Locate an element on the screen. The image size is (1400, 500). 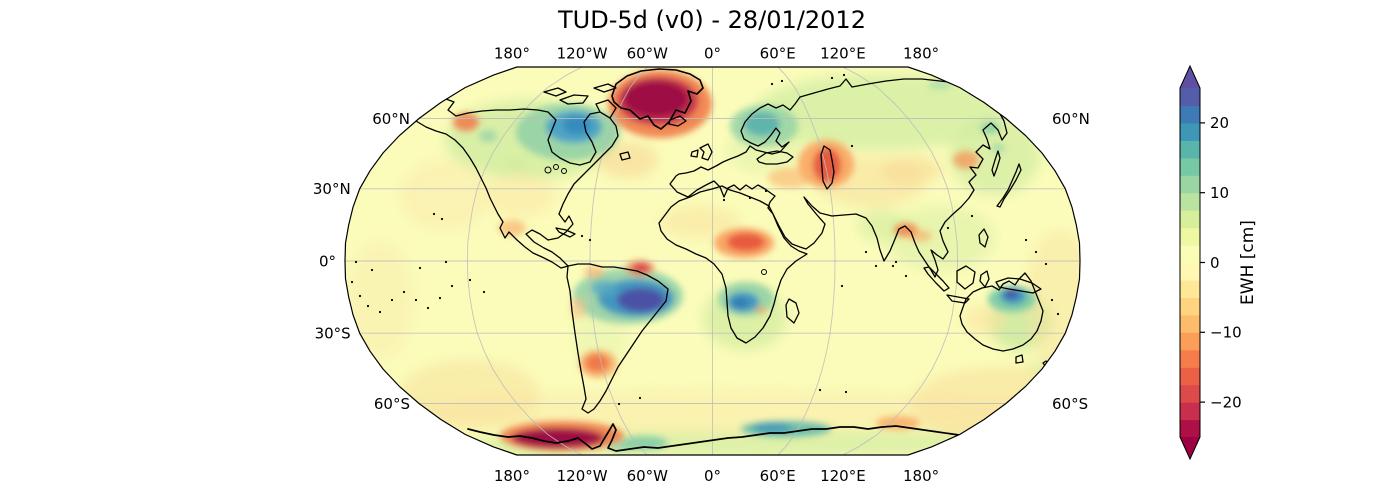
coastline-australia is located at coordinates (1001, 318).